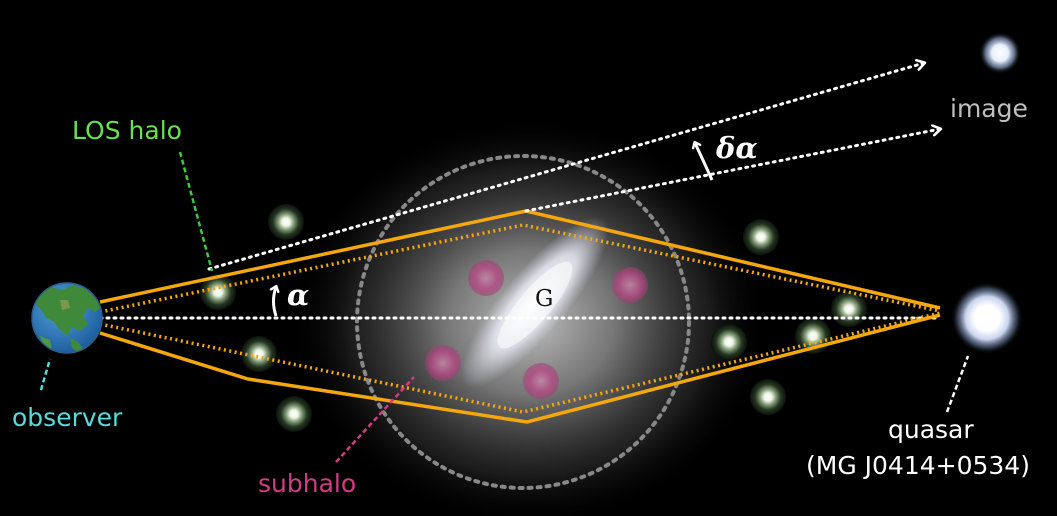 Image resolution: width=1057 pixels, height=516 pixels. Describe the element at coordinates (298, 295) in the screenshot. I see `alpha-symbol: α` at that location.